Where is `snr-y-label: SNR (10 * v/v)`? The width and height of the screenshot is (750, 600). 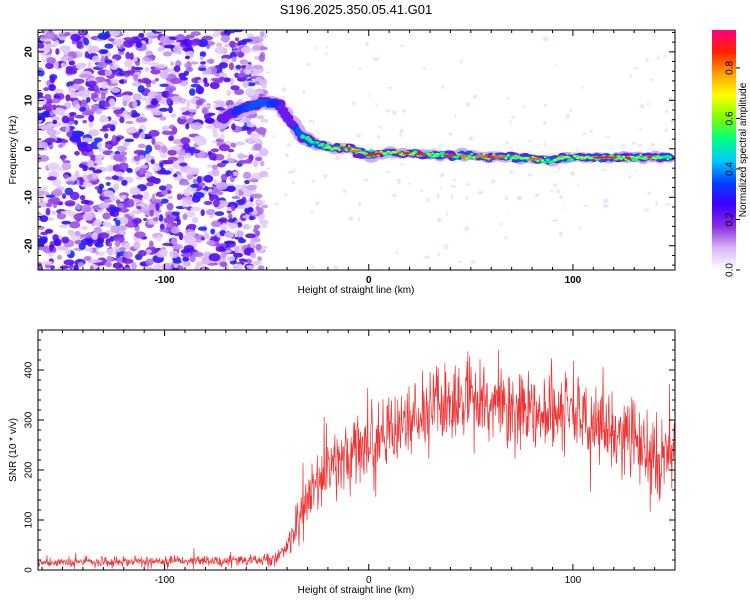
snr-y-label: SNR (10 * v/v) is located at coordinates (13, 450).